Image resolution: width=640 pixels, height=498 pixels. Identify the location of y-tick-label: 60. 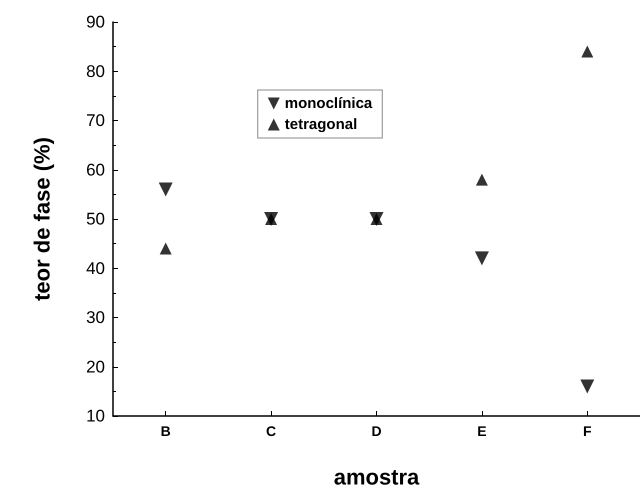
(95, 170).